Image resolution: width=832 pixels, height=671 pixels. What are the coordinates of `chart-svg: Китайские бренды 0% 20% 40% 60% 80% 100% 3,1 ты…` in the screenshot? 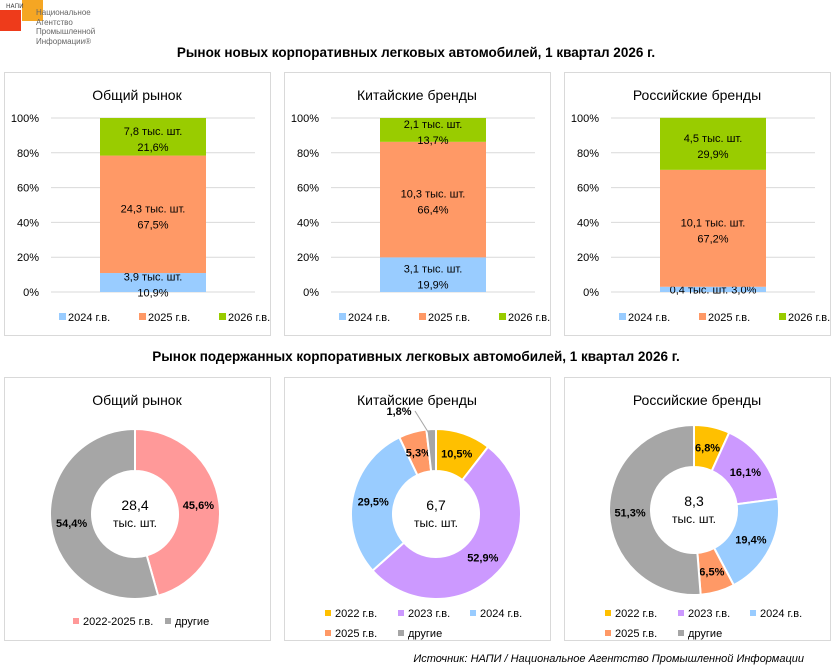 It's located at (420, 205).